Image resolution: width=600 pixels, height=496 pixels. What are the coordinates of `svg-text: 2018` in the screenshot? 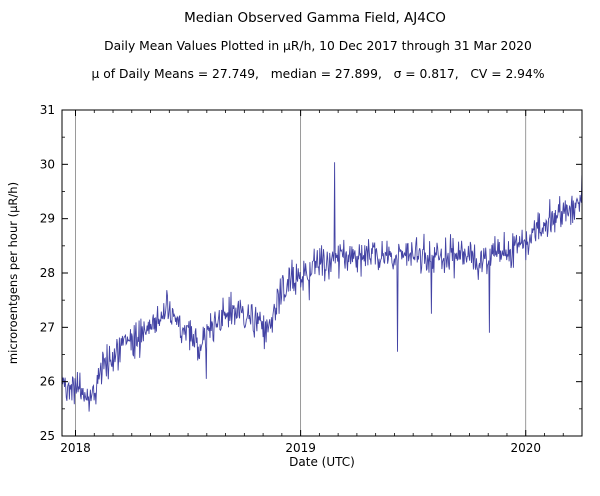 It's located at (75, 448).